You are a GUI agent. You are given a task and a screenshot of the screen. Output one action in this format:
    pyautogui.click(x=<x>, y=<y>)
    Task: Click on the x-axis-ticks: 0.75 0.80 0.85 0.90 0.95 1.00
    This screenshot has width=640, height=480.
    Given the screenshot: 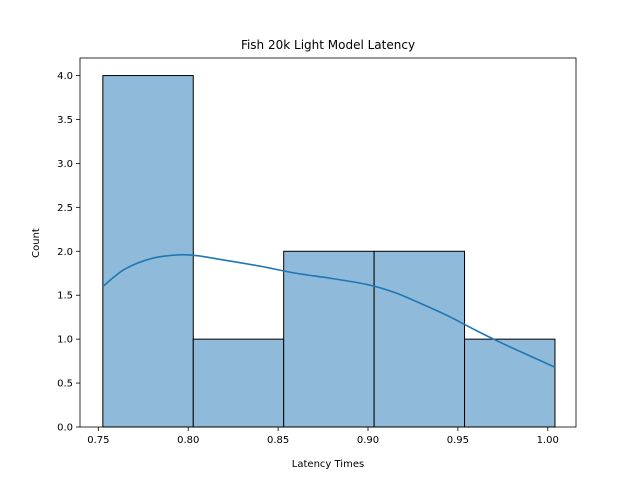 What is the action you would take?
    pyautogui.click(x=323, y=436)
    